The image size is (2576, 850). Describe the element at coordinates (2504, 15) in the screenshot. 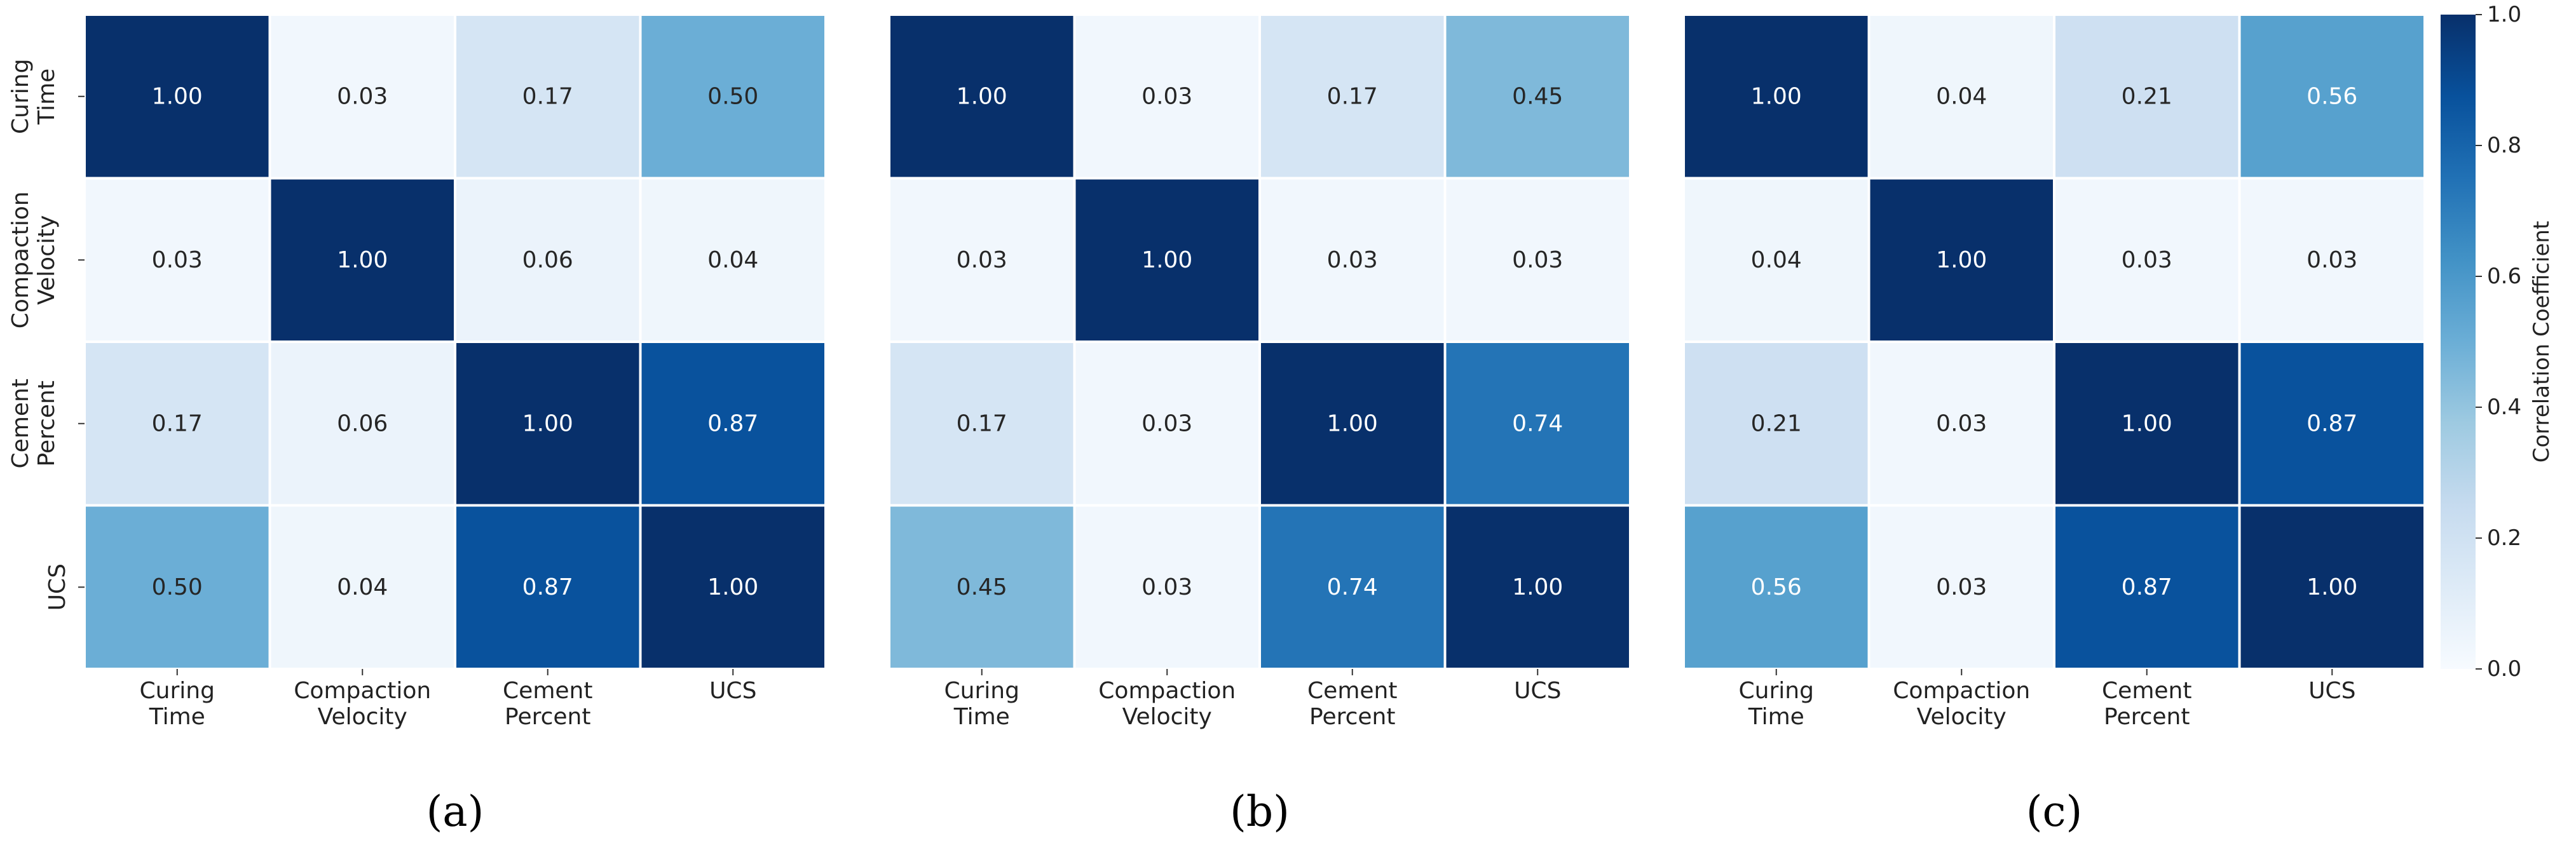

I see `colorbar-tick-label: 1.0` at that location.